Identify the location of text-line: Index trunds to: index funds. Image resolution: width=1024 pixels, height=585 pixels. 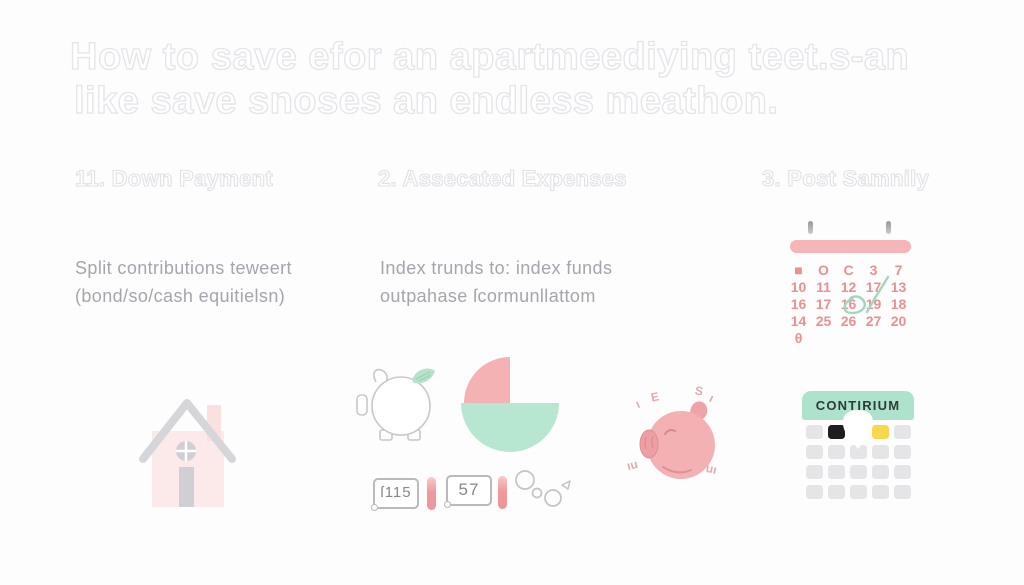
(496, 268).